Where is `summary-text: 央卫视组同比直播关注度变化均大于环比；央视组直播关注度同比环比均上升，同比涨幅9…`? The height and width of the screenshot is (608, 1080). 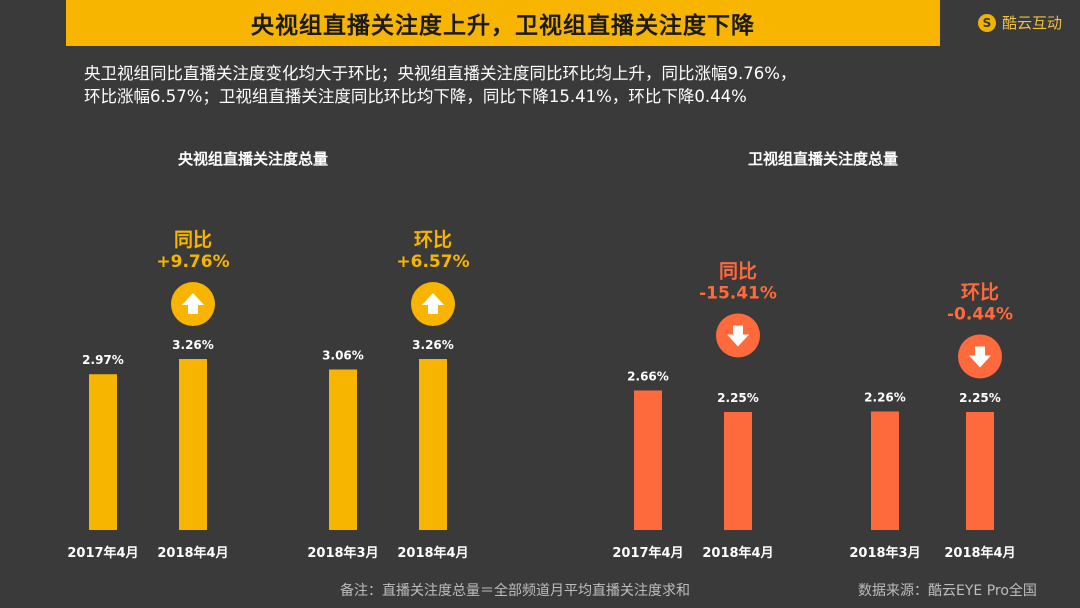
summary-text: 央卫视组同比直播关注度变化均大于环比；央视组直播关注度同比环比均上升，同比涨幅9… is located at coordinates (534, 85).